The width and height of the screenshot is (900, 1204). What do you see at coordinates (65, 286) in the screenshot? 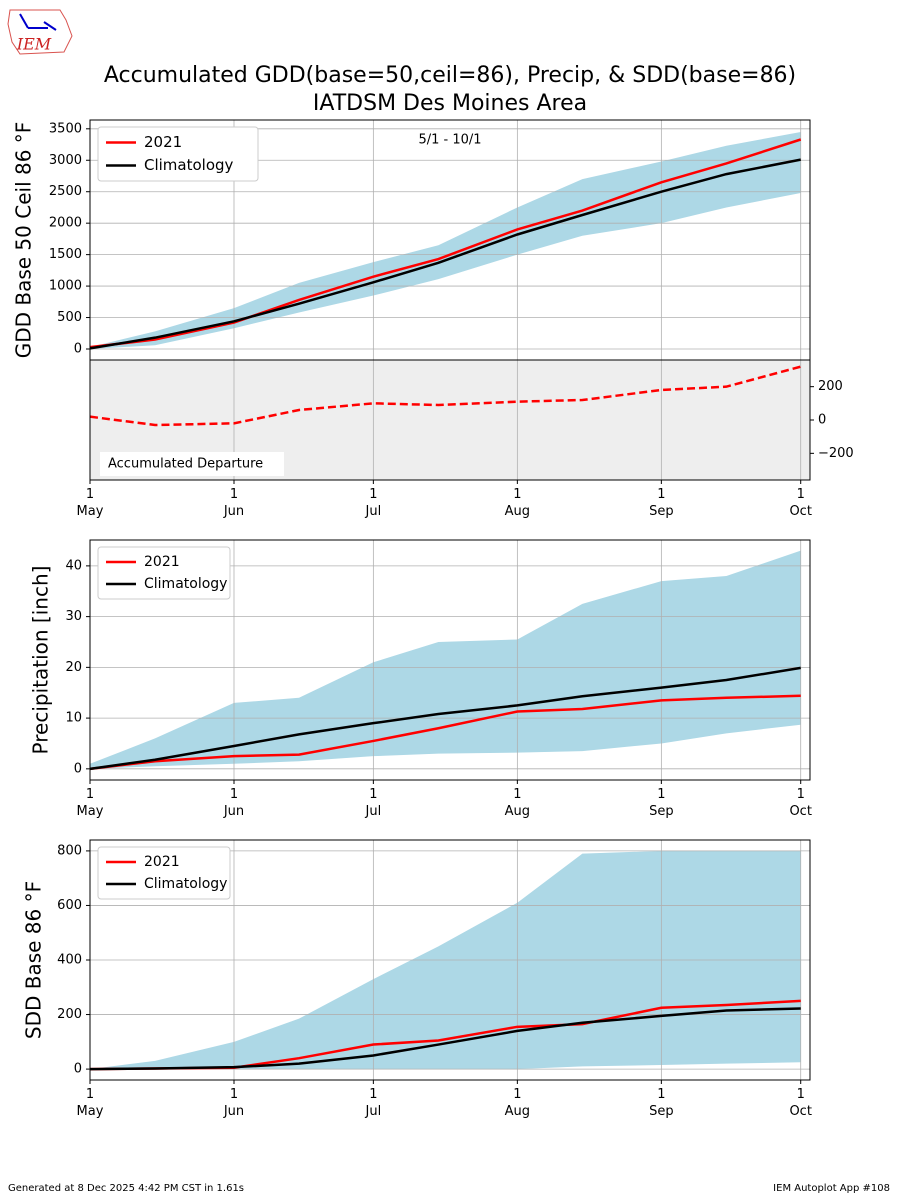
I see `y-tick-label: 1000` at bounding box center [65, 286].